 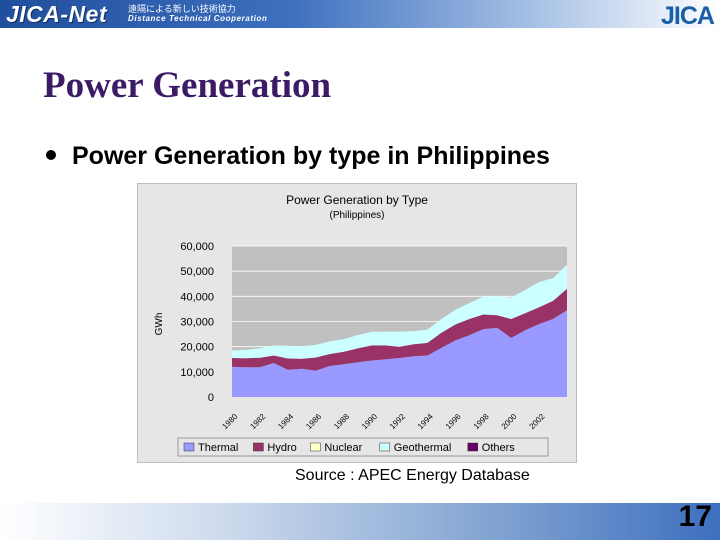 What do you see at coordinates (425, 421) in the screenshot?
I see `x-tick-label: 1994` at bounding box center [425, 421].